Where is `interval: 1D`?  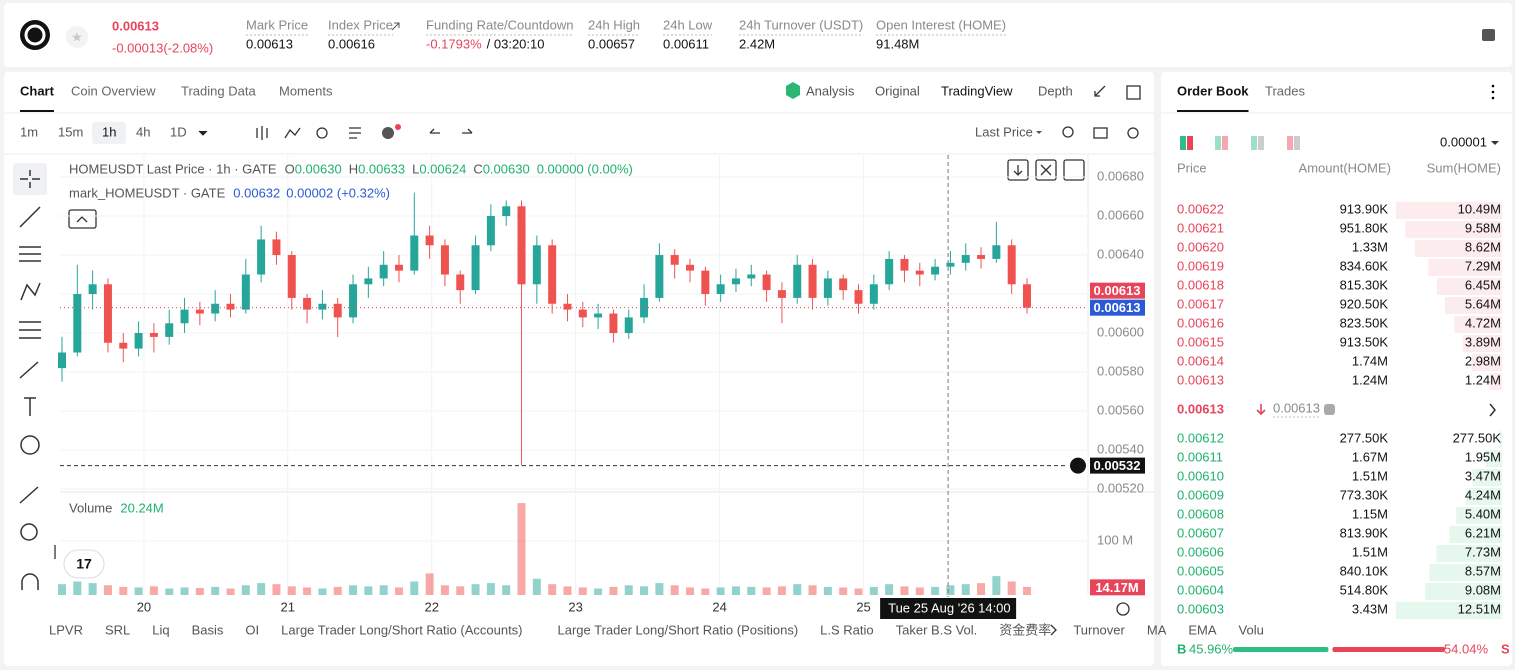 interval: 1D is located at coordinates (178, 131).